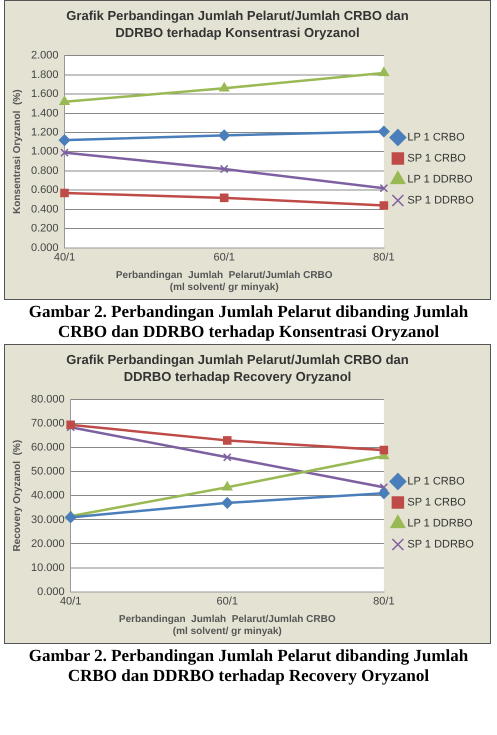 The height and width of the screenshot is (735, 497). What do you see at coordinates (44, 113) in the screenshot?
I see `y-tick-label: 1.400` at bounding box center [44, 113].